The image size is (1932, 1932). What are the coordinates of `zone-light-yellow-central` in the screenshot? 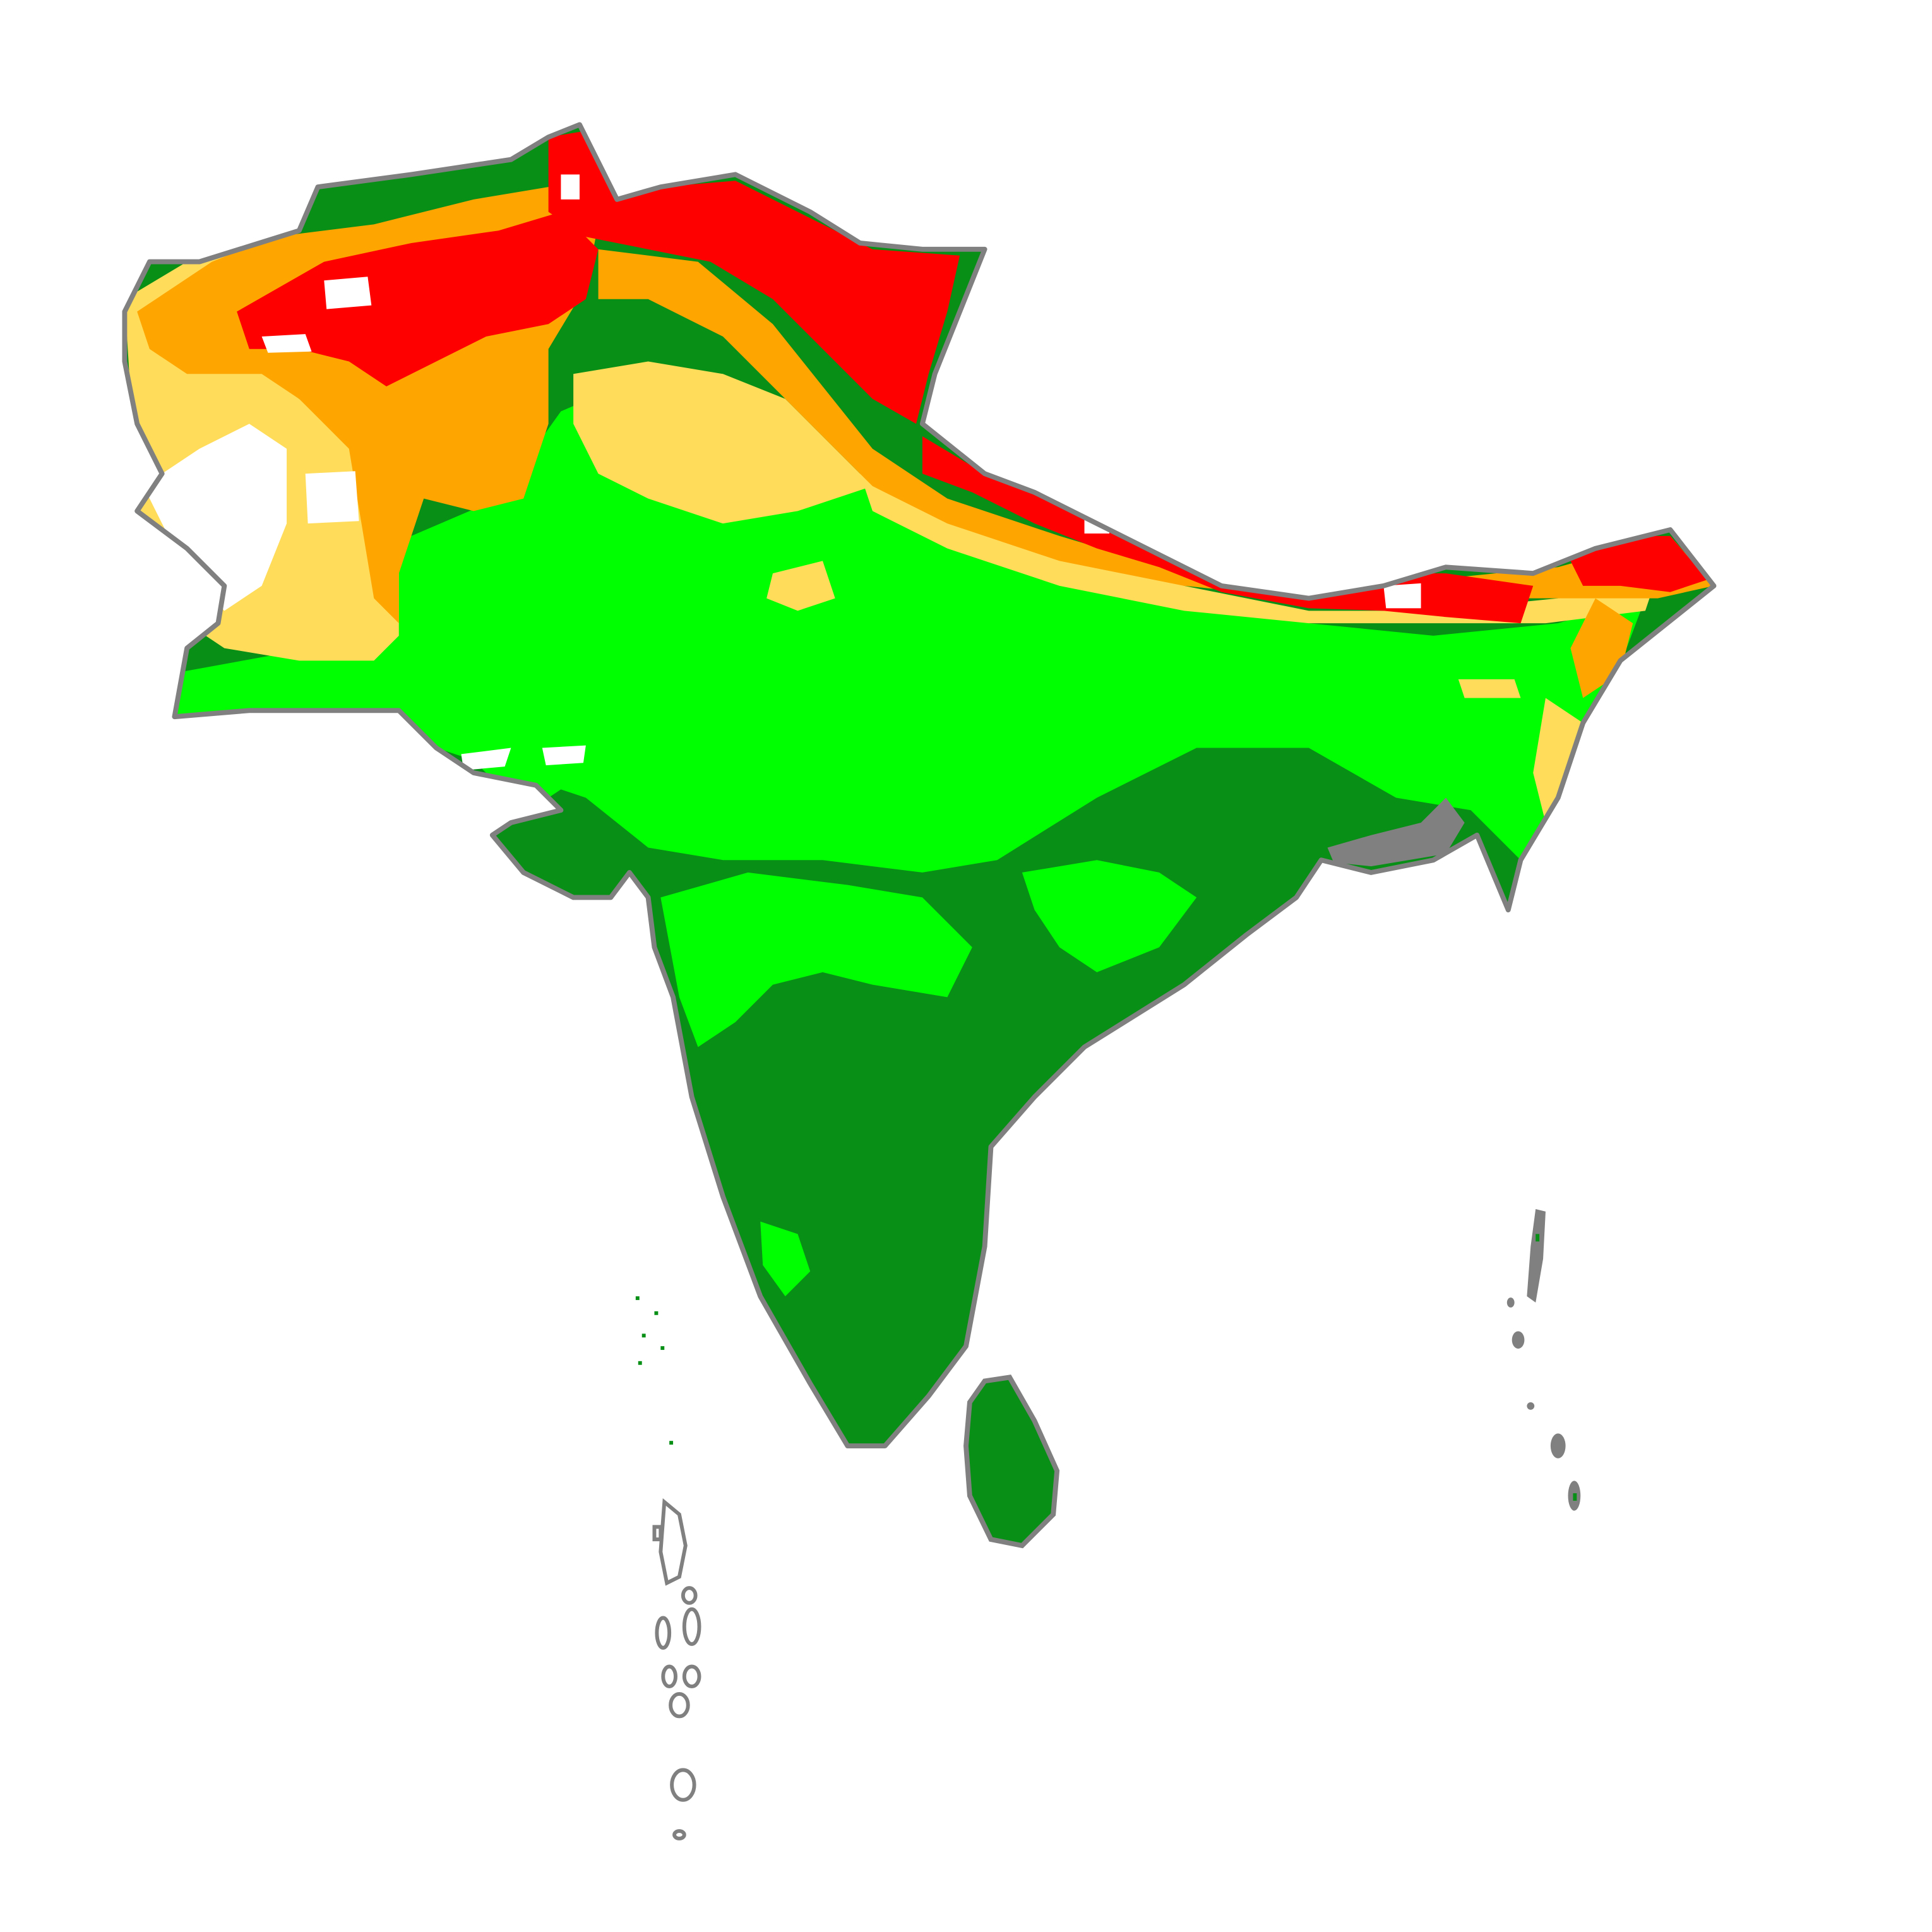 It's located at (800, 586).